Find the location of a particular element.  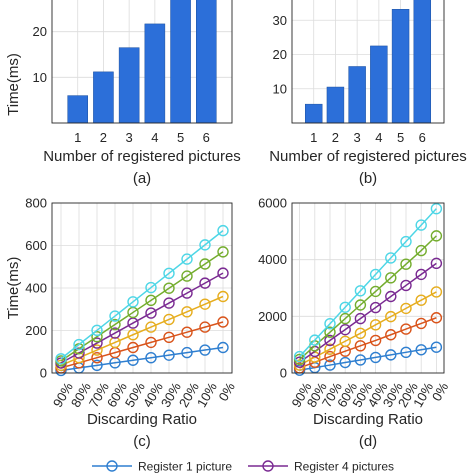

legend-marker is located at coordinates (112, 466).